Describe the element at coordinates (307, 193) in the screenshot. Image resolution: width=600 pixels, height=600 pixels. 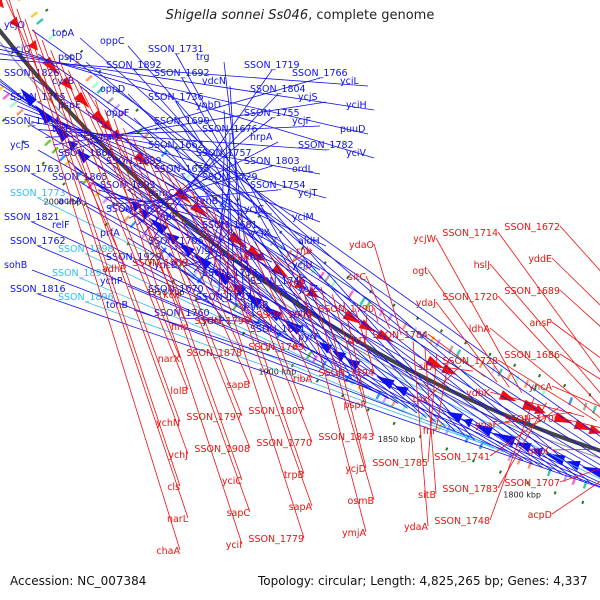
I see `gene-label: ycjT` at that location.